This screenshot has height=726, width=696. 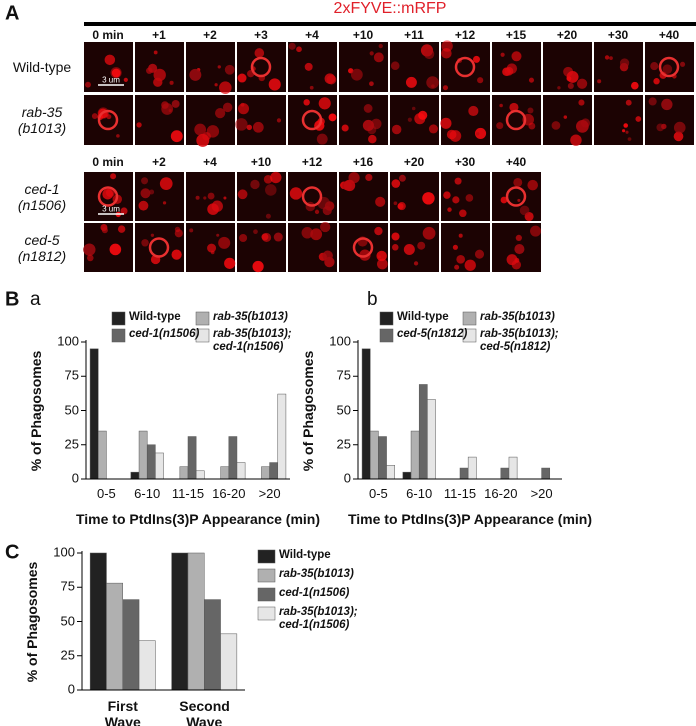 I want to click on time-label: +16, so click(x=363, y=162).